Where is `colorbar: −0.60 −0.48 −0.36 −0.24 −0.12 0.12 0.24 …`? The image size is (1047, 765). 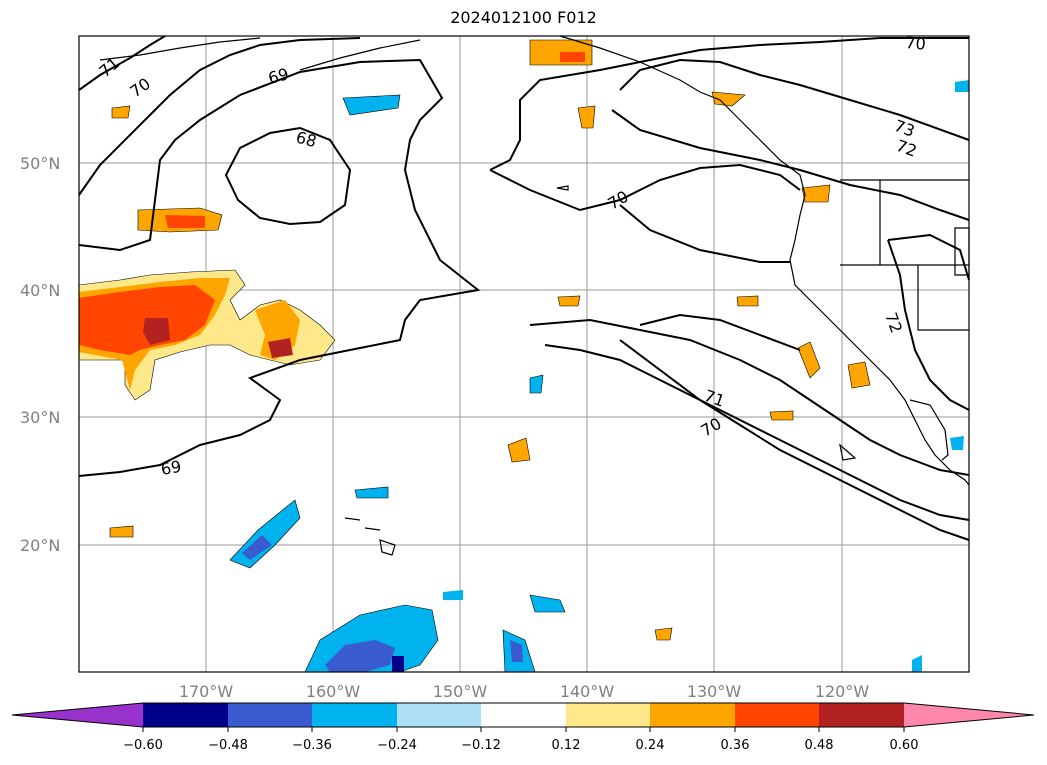 colorbar: −0.60 −0.48 −0.36 −0.24 −0.12 0.12 0.24 … is located at coordinates (523, 727).